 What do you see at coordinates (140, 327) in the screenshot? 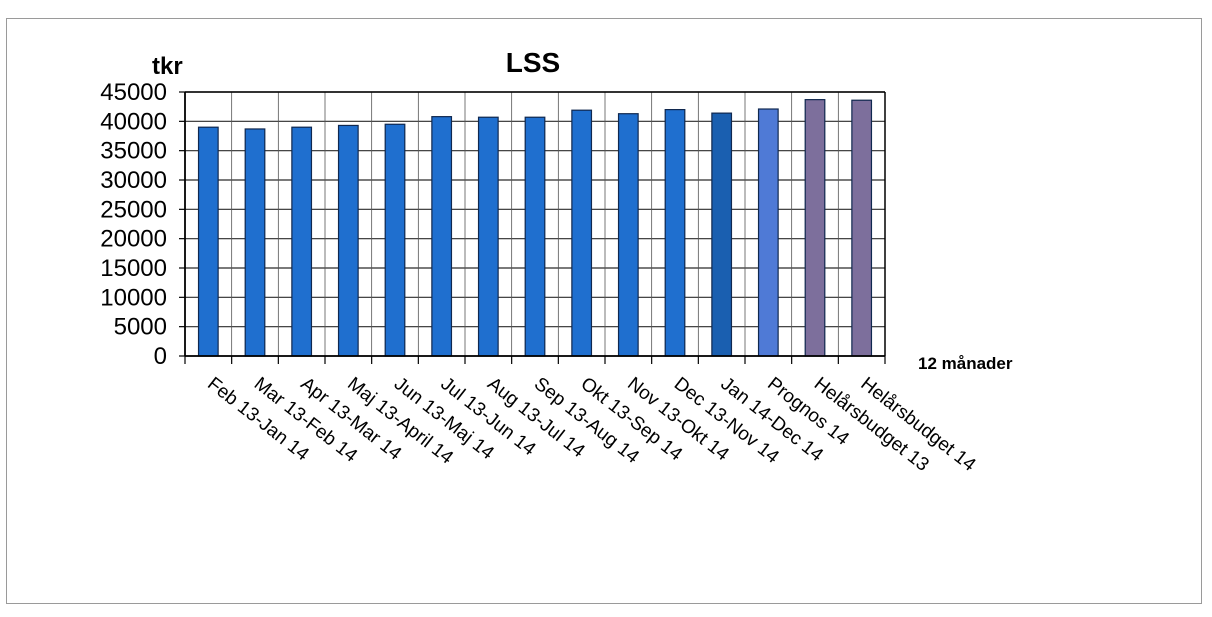
I see `y-tick-label: 5000` at bounding box center [140, 327].